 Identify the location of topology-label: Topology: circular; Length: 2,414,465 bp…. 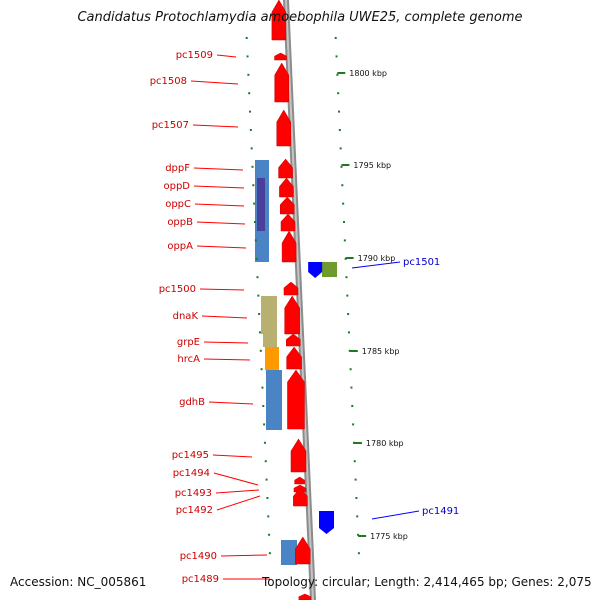
(427, 582).